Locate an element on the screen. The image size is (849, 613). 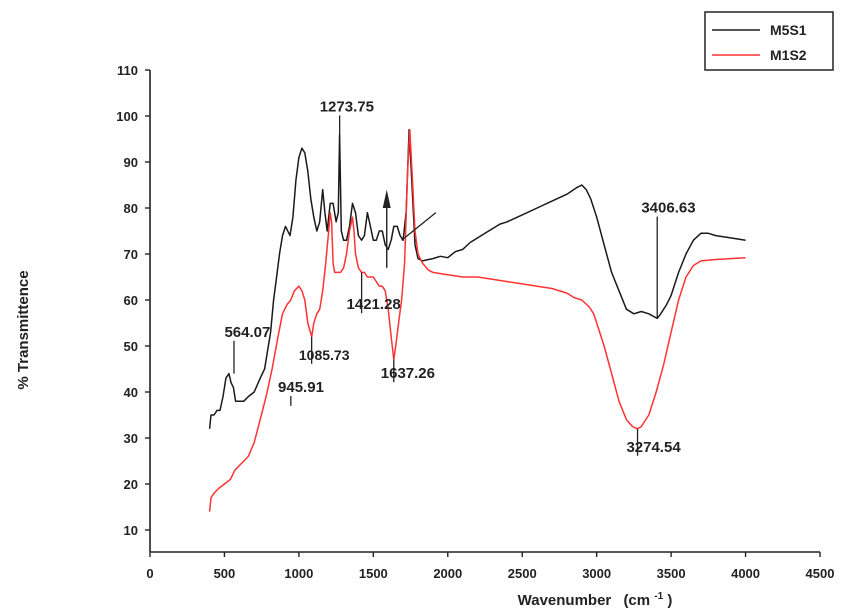
x-tick-label: 1500 is located at coordinates (373, 573).